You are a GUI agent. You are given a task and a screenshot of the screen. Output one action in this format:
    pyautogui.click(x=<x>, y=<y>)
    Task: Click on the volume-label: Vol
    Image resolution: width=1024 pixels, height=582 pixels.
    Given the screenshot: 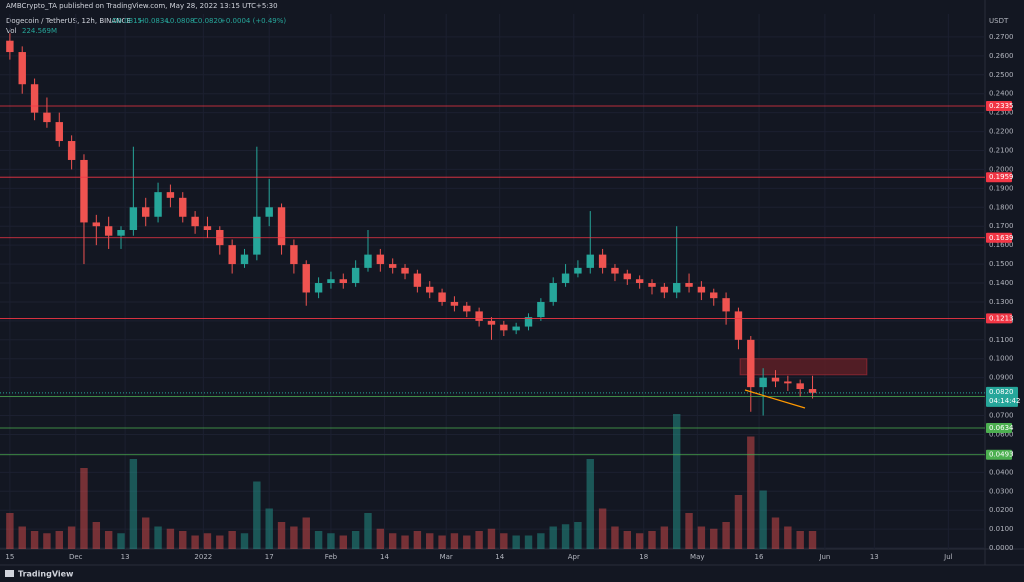 What is the action you would take?
    pyautogui.click(x=11, y=31)
    